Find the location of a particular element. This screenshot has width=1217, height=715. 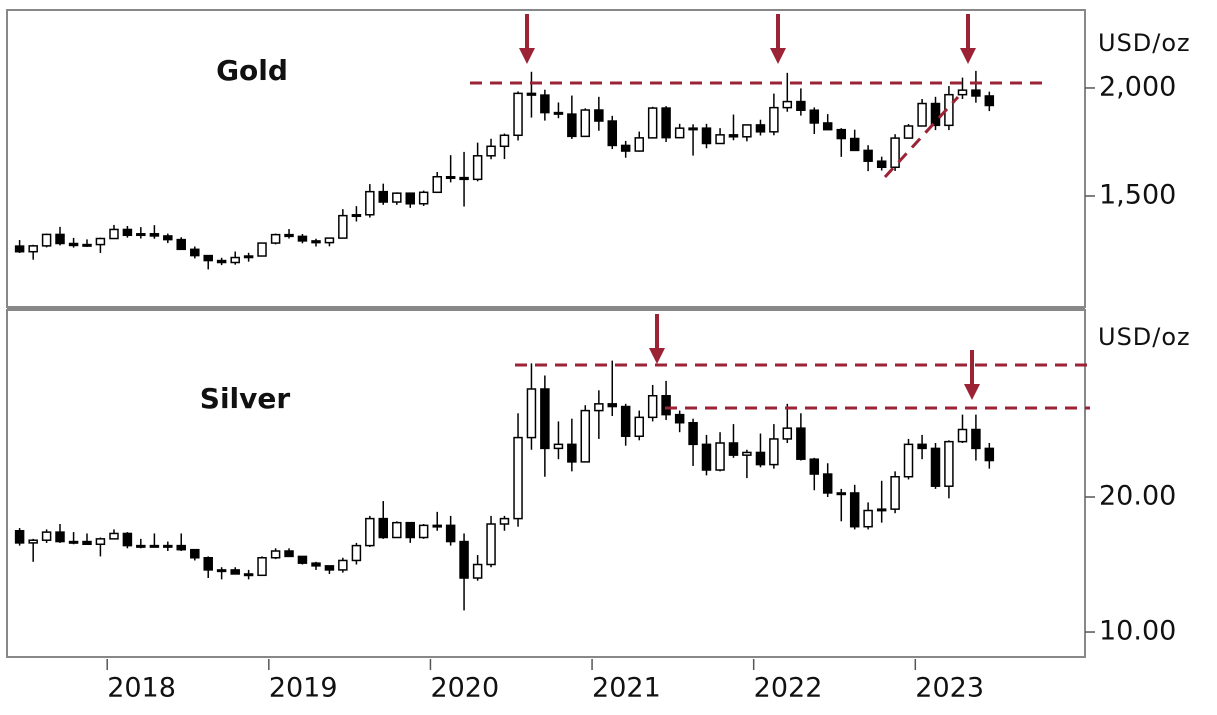

support-line is located at coordinates (921, 137).